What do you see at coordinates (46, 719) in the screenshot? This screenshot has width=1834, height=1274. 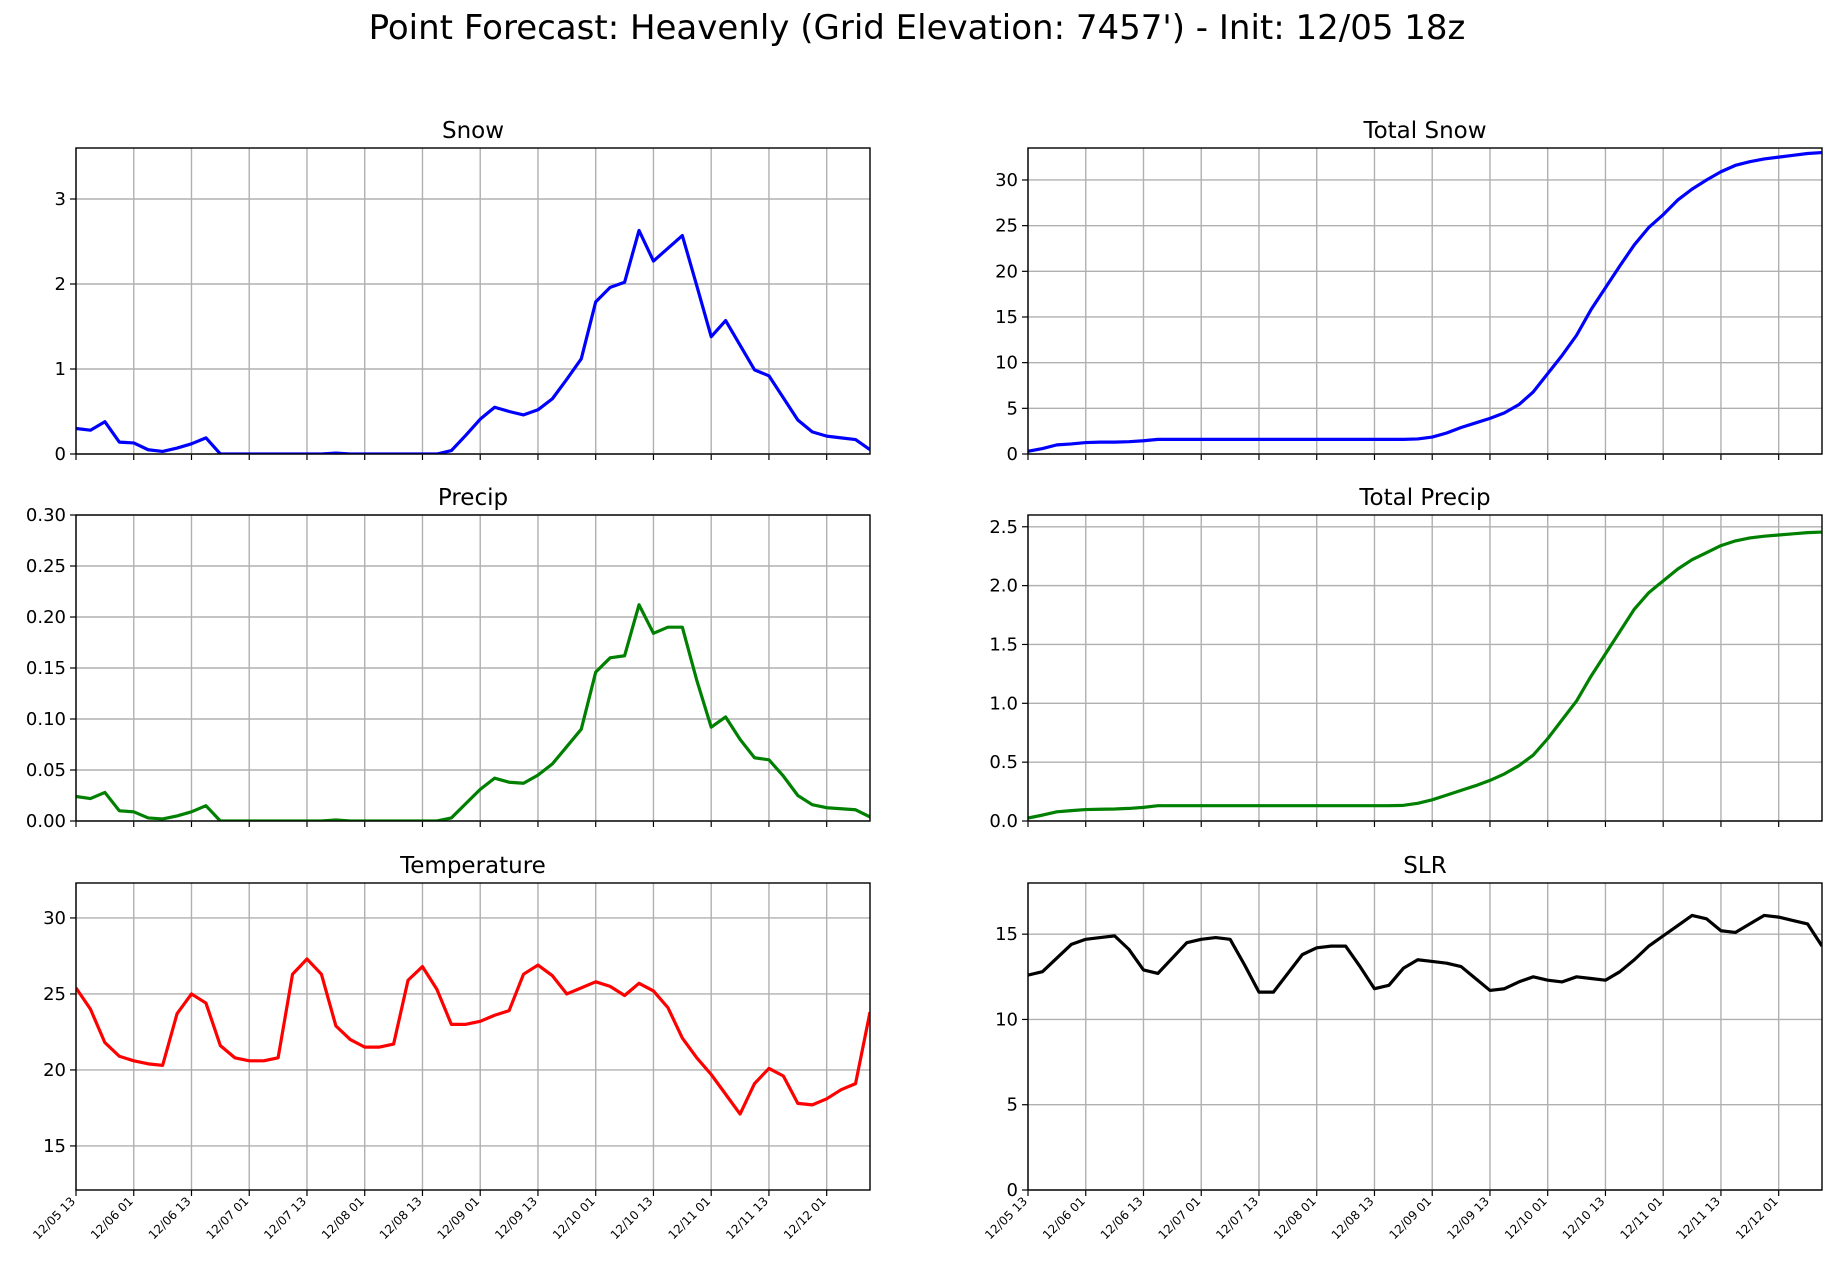 I see `y-tick-label: 0.10` at bounding box center [46, 719].